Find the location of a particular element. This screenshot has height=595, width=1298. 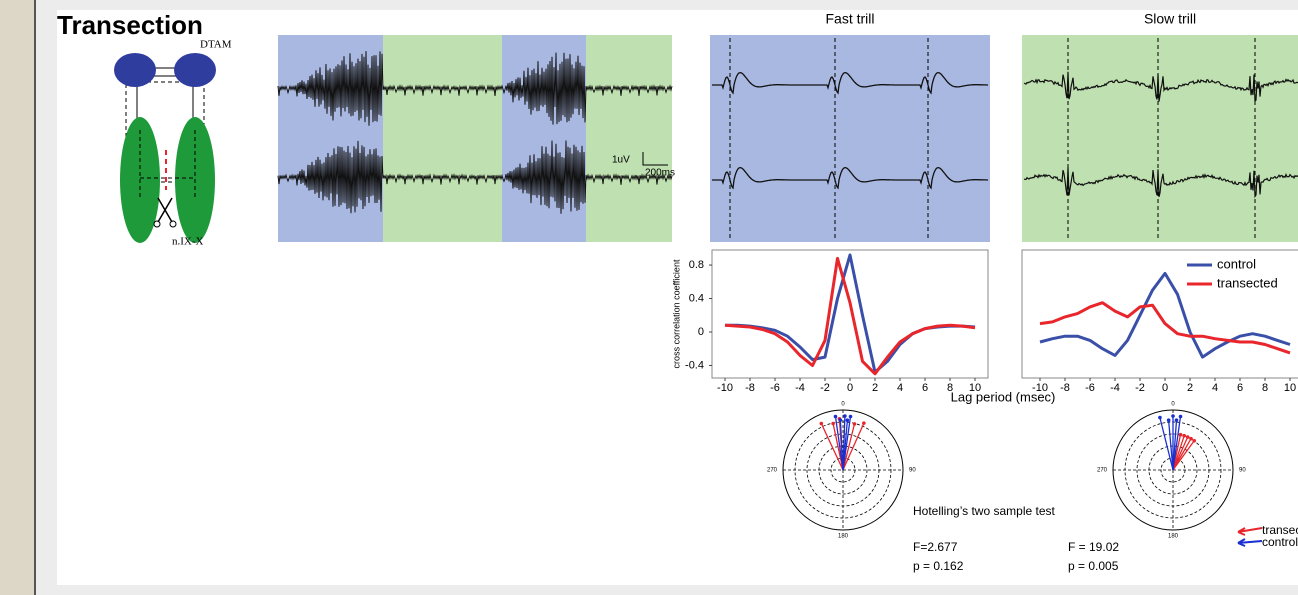

slow-trill-panel is located at coordinates (1160, 138).